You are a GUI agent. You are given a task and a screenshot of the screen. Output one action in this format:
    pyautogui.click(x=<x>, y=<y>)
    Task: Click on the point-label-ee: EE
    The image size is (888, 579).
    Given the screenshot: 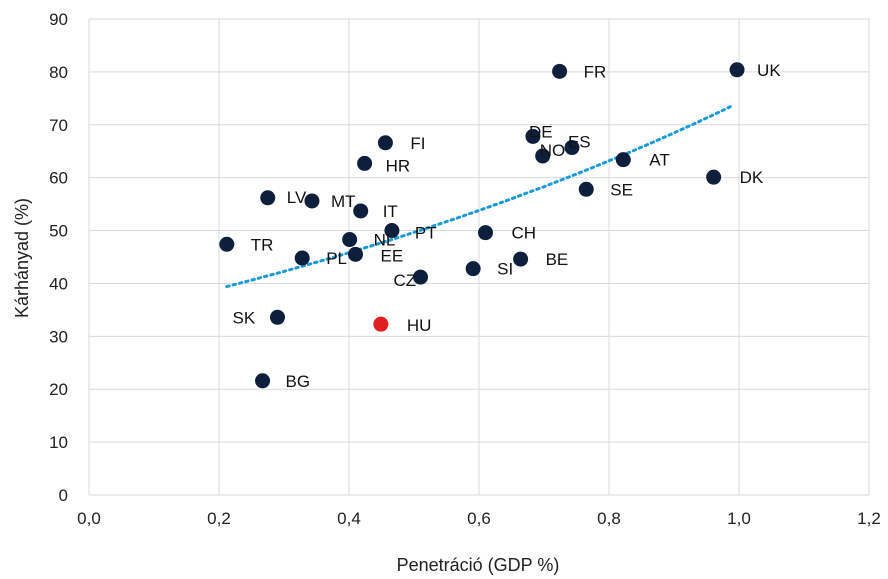 What is the action you would take?
    pyautogui.click(x=392, y=255)
    